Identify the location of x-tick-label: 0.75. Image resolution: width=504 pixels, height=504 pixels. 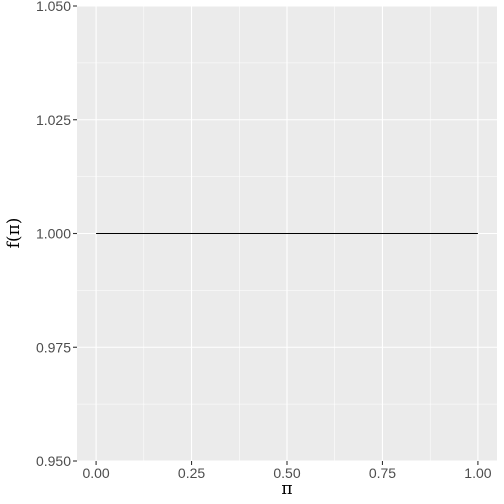
(382, 473).